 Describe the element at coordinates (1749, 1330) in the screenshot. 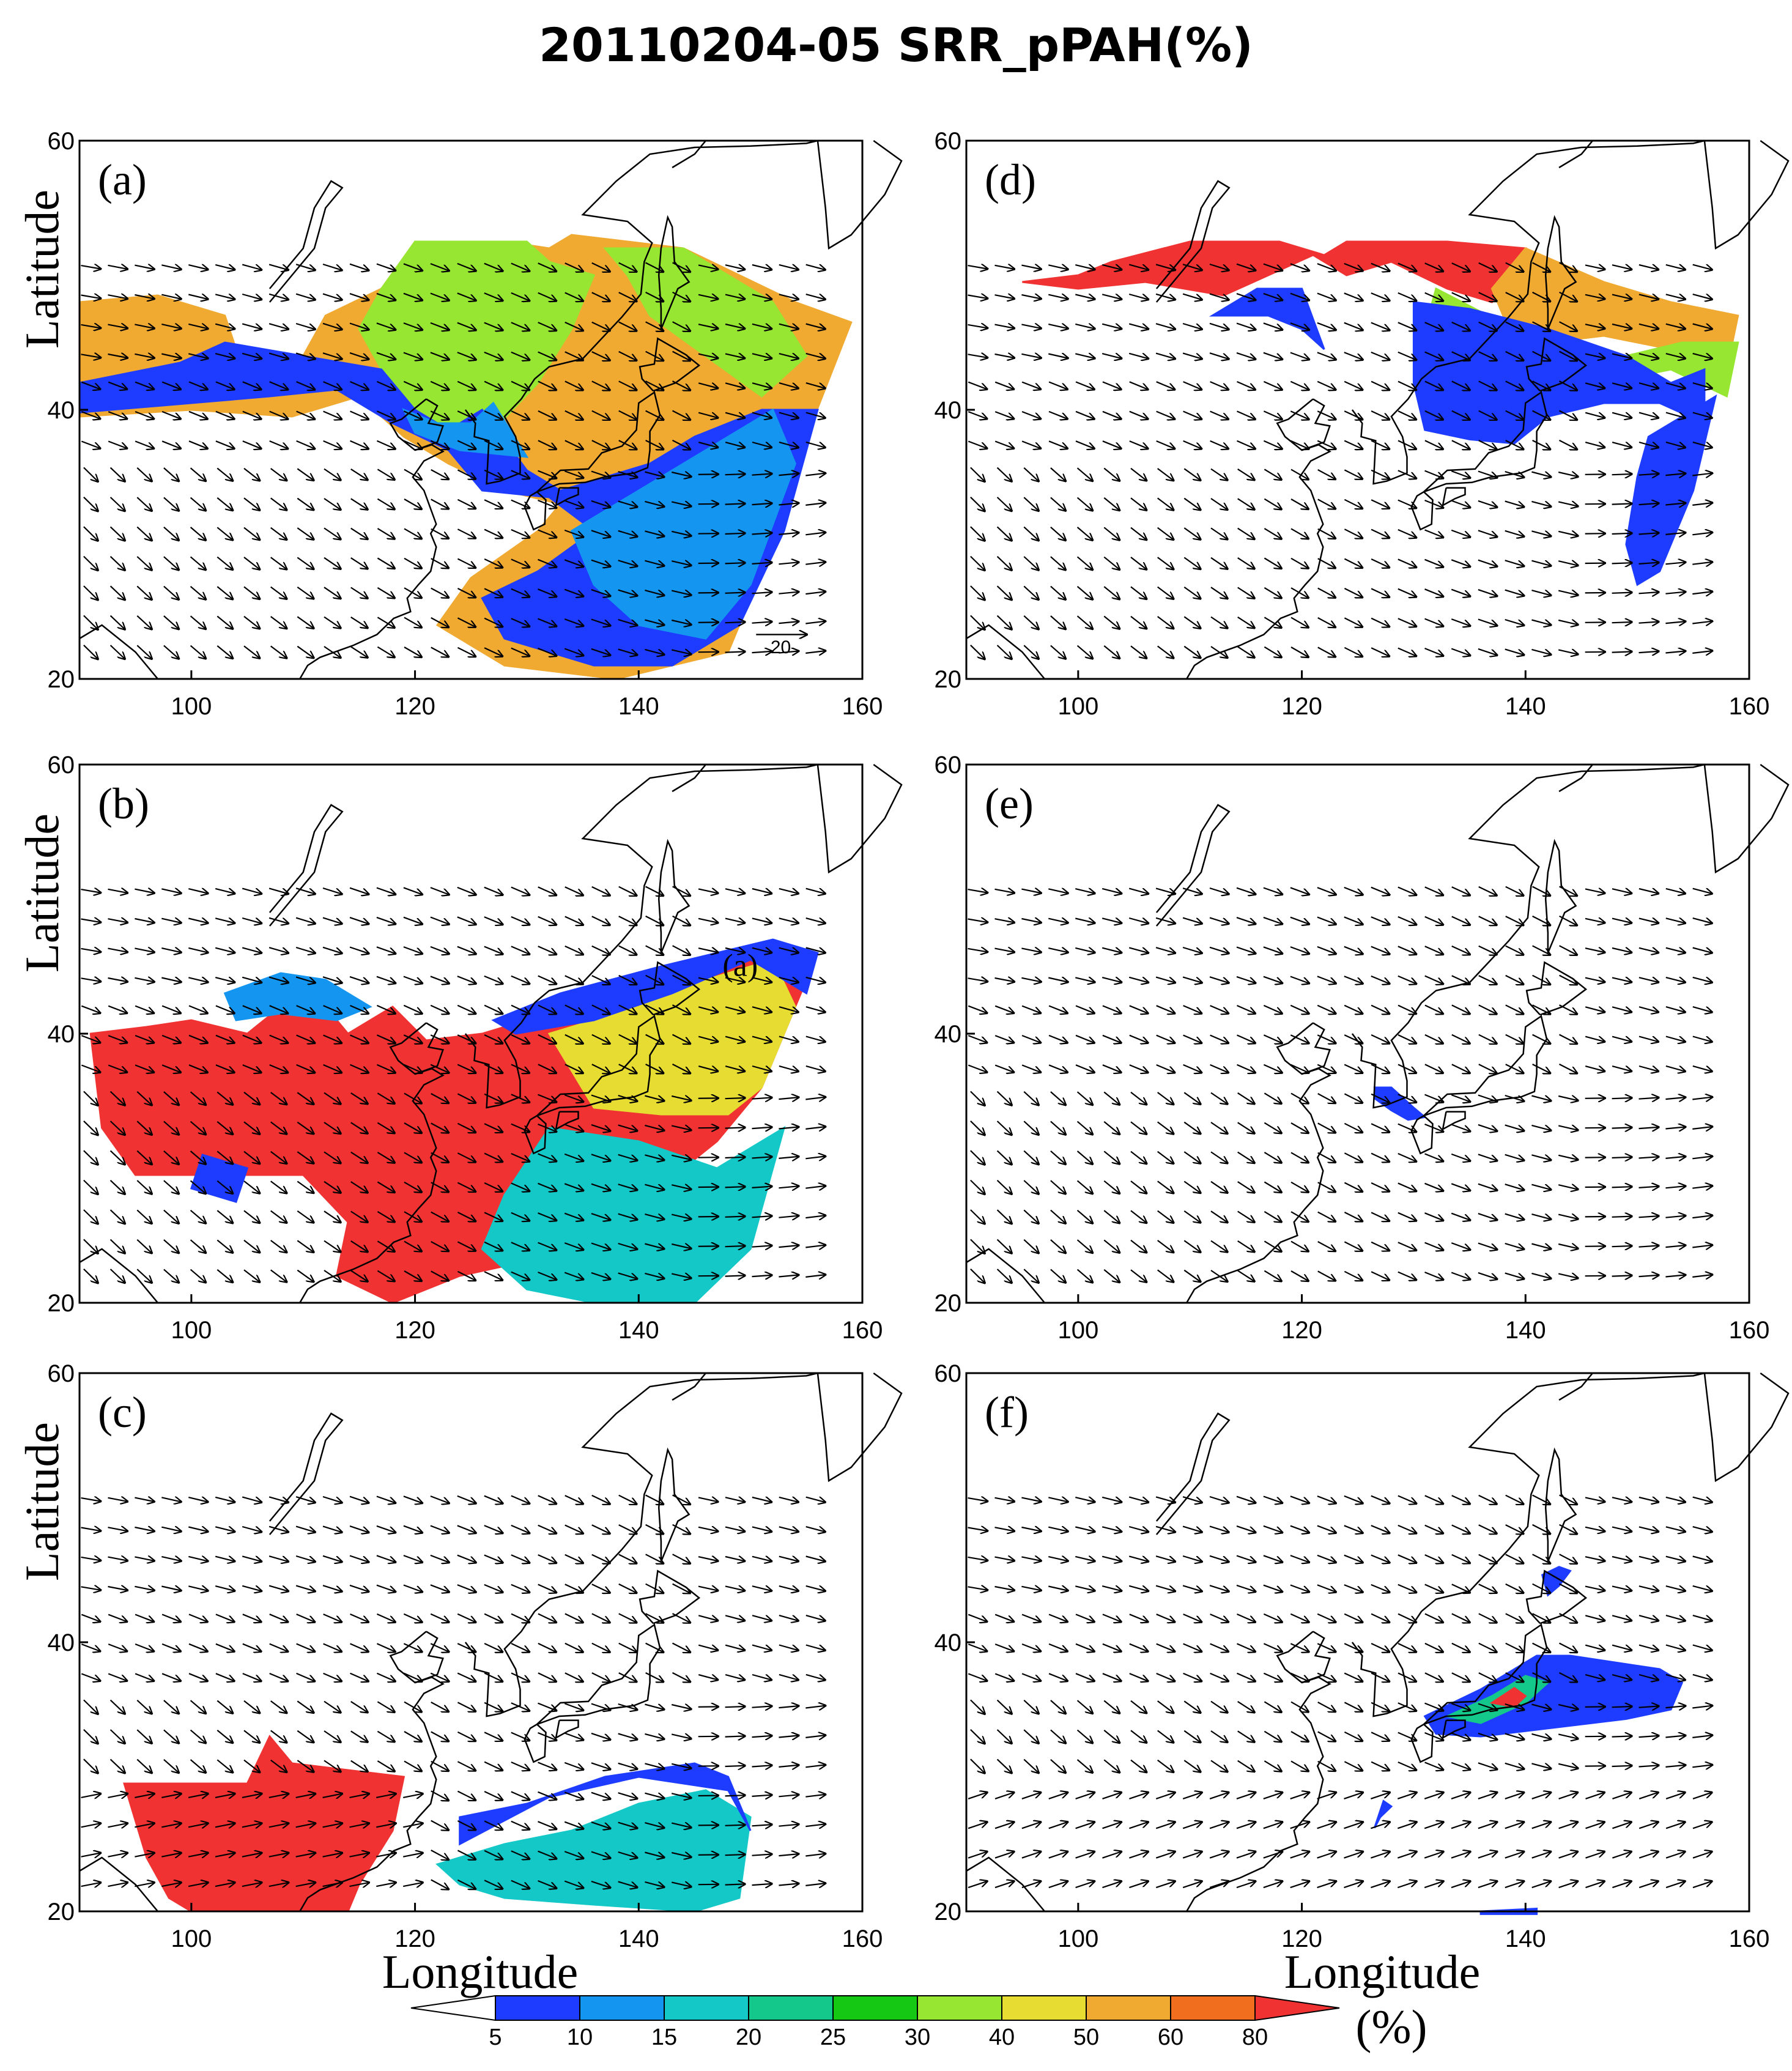

I see `x-tick-label: 160` at that location.